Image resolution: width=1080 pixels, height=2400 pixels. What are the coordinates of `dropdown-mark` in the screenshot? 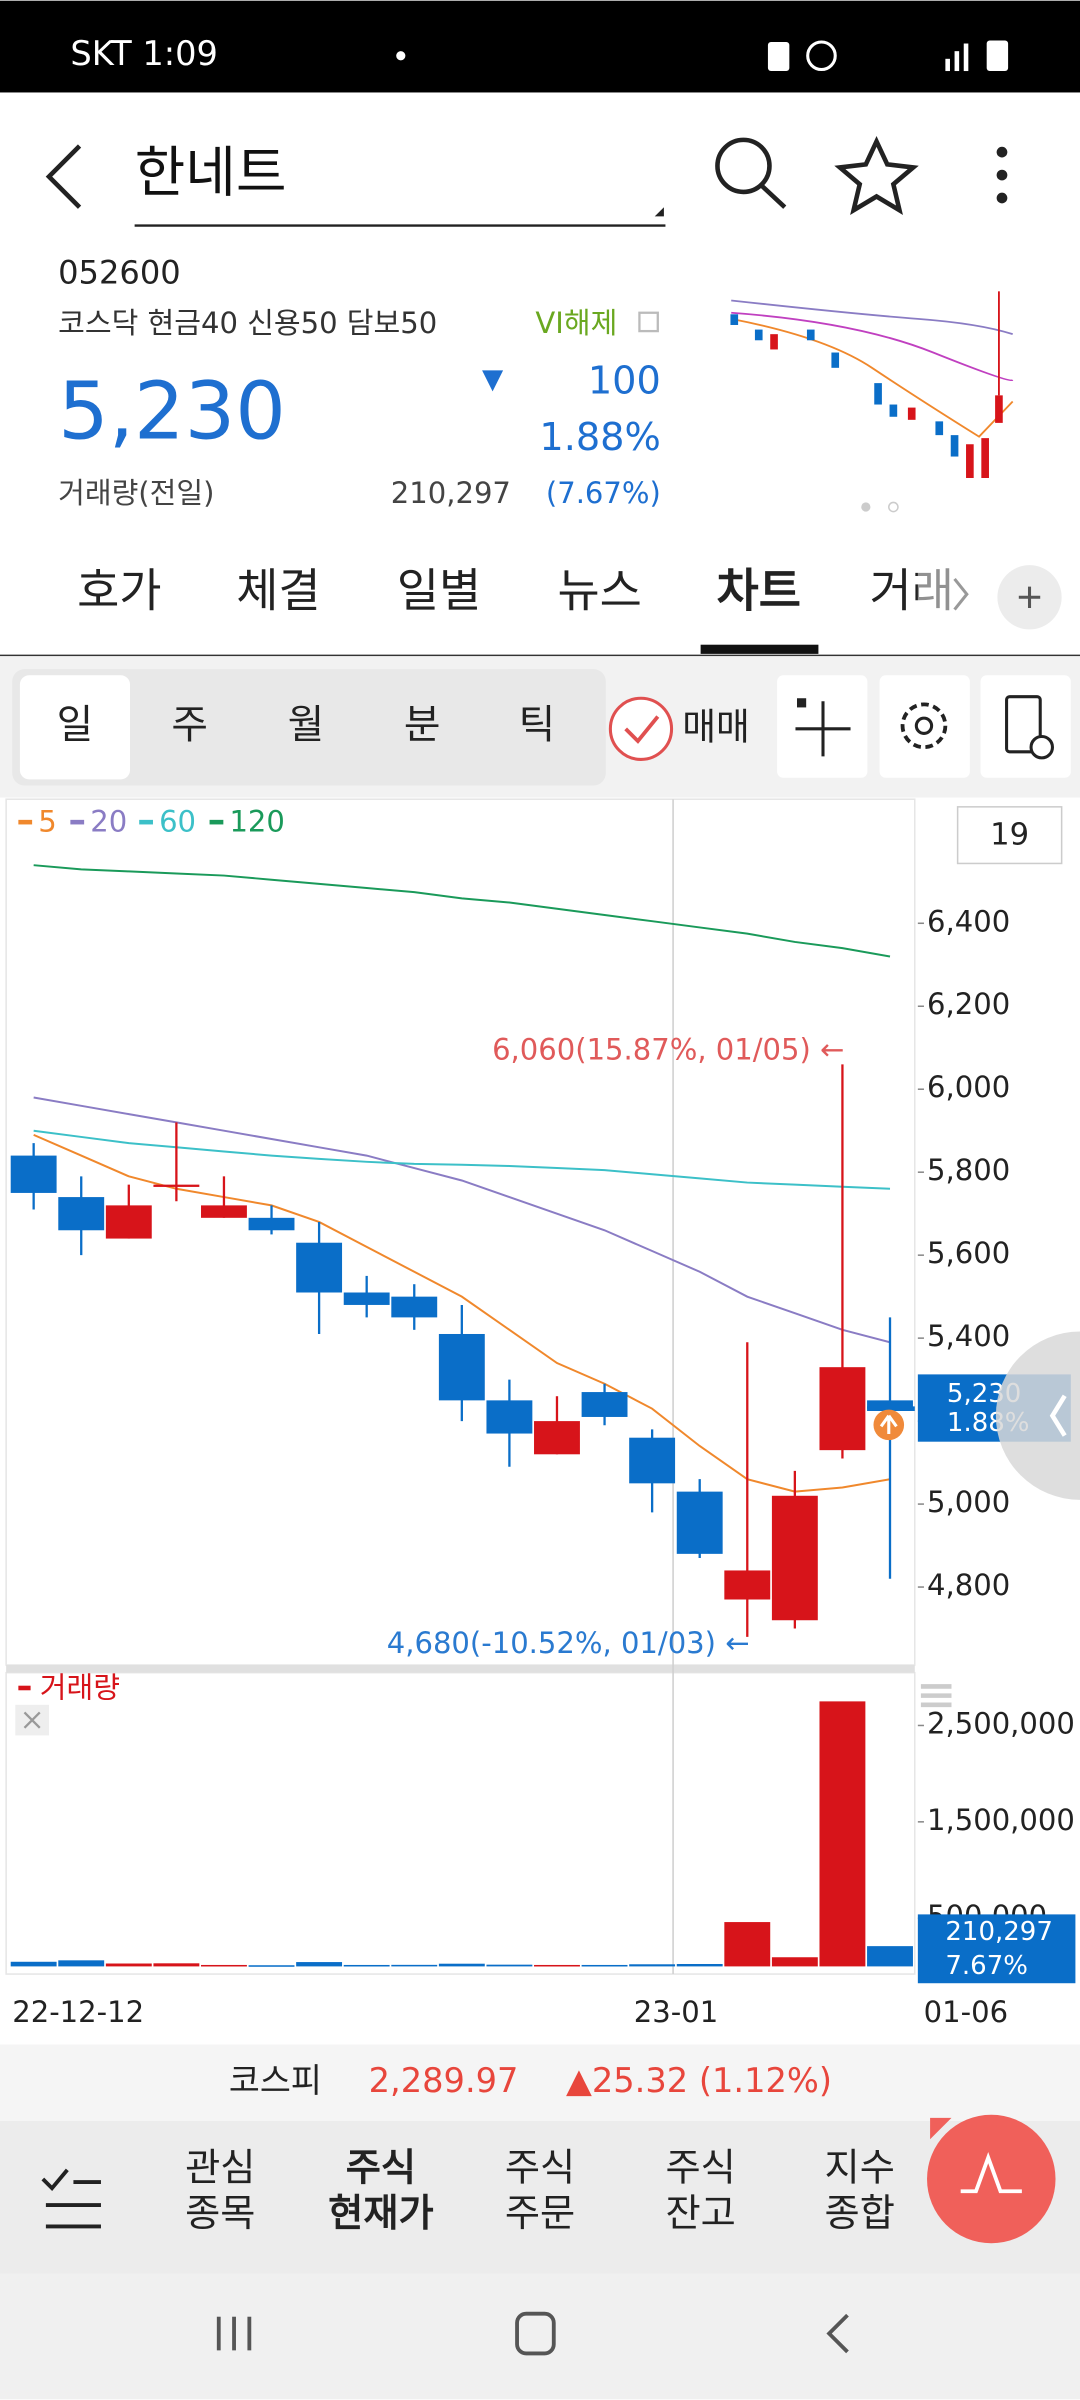 It's located at (659, 212).